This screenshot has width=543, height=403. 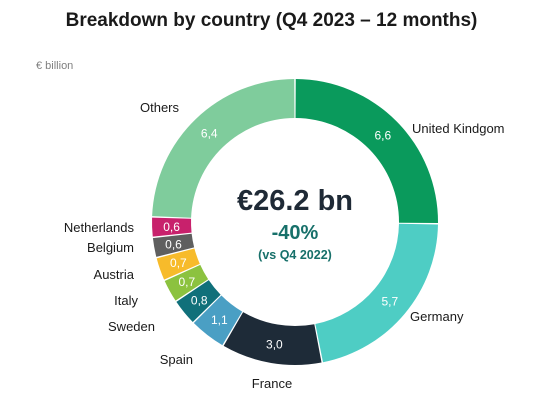 What do you see at coordinates (209, 134) in the screenshot?
I see `slice-value-others: 6,4` at bounding box center [209, 134].